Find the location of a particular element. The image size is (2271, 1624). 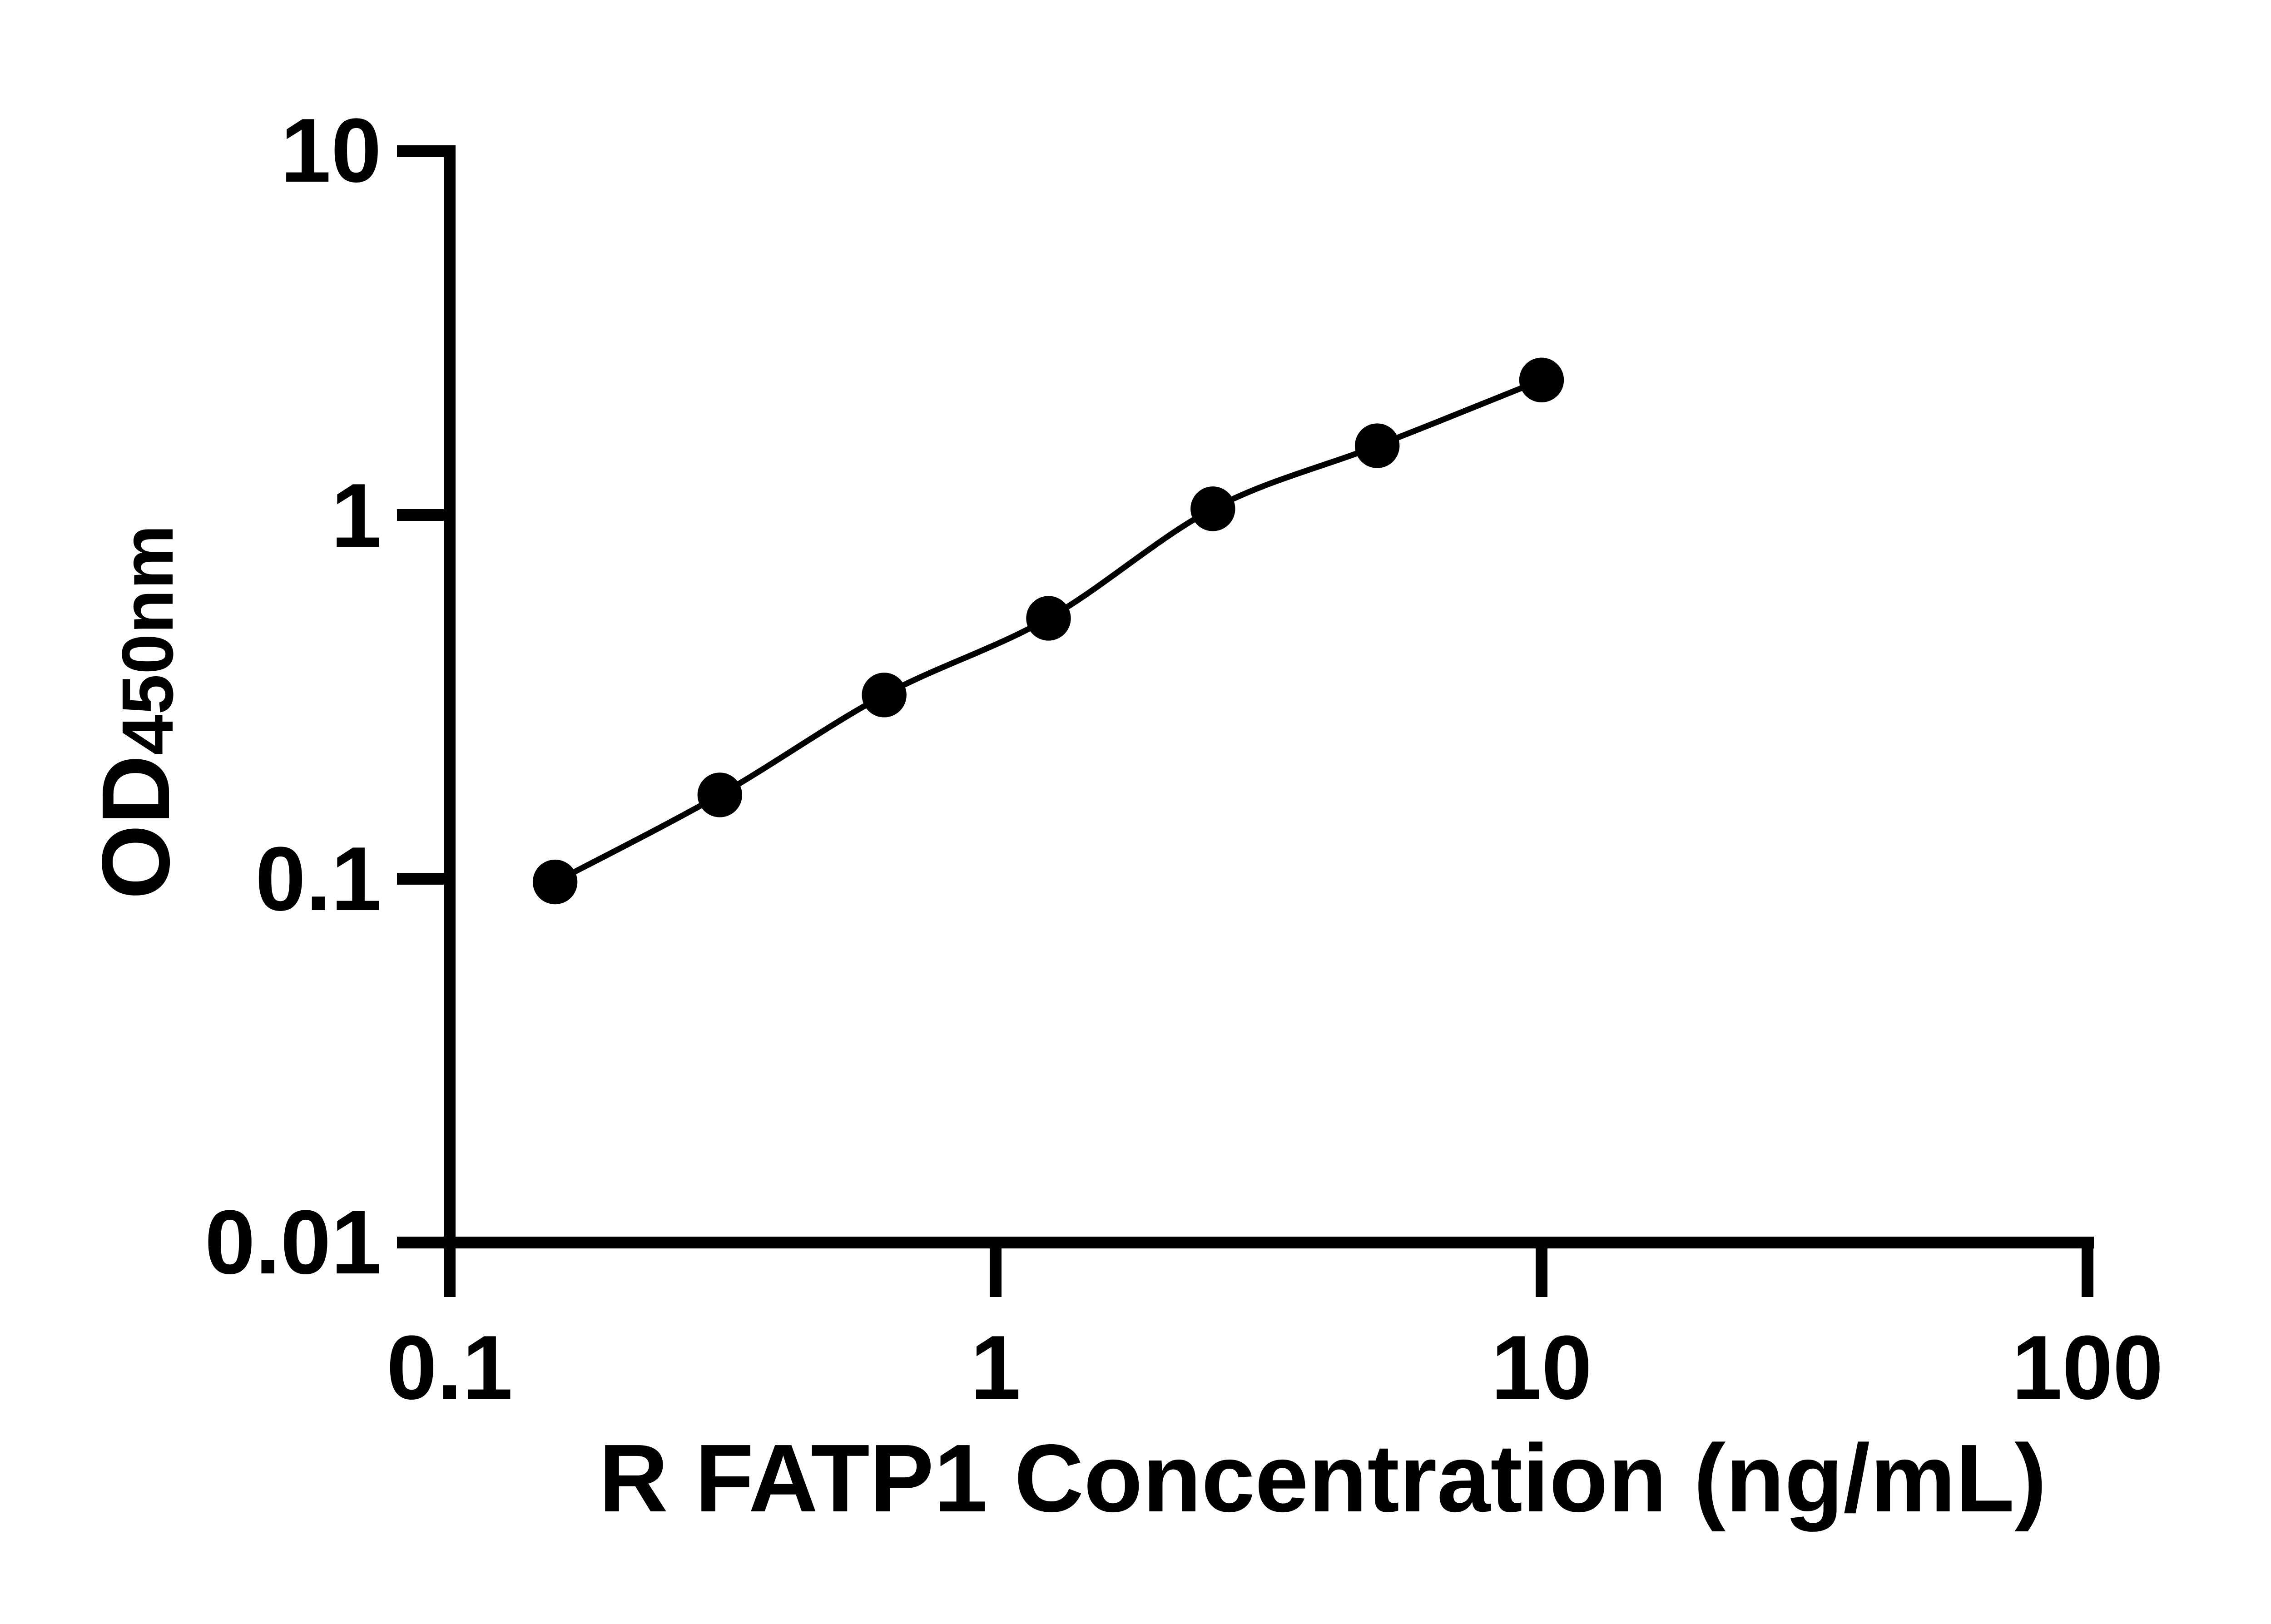

y-tick-label: 0.1 is located at coordinates (318, 879).